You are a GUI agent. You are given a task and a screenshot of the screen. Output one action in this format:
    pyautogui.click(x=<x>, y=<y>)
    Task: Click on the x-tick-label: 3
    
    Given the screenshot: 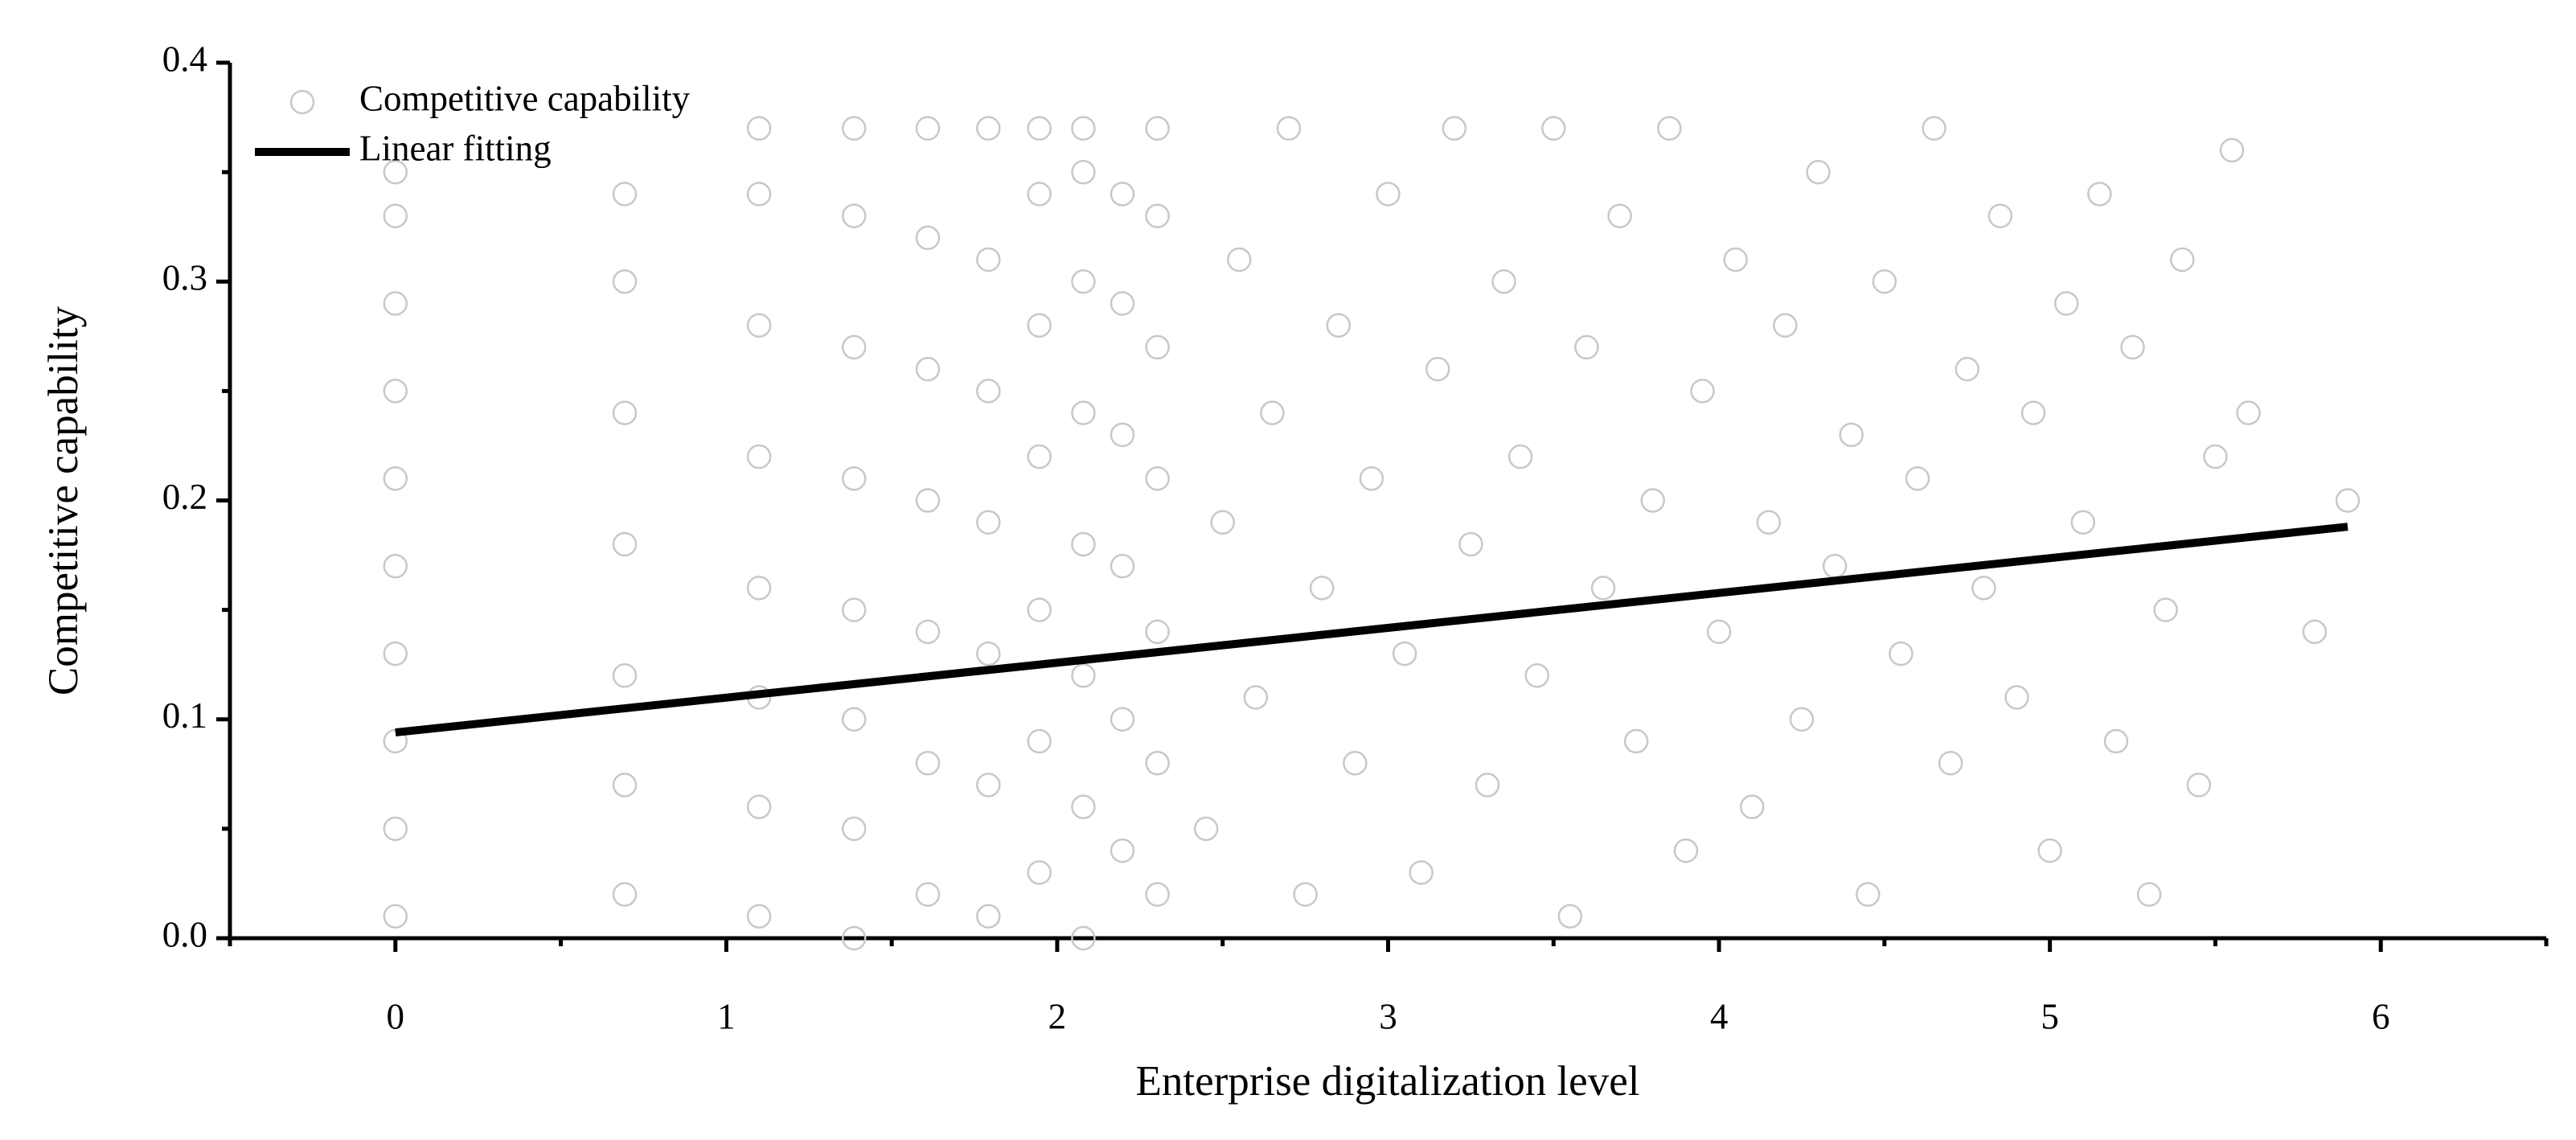 What is the action you would take?
    pyautogui.click(x=1388, y=1016)
    